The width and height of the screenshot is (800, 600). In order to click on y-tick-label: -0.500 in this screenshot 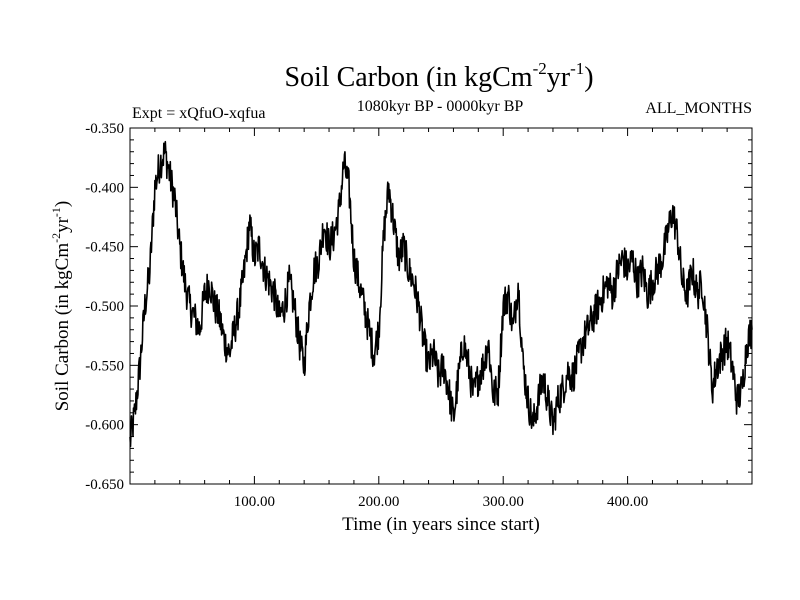, I will do `click(104, 307)`.